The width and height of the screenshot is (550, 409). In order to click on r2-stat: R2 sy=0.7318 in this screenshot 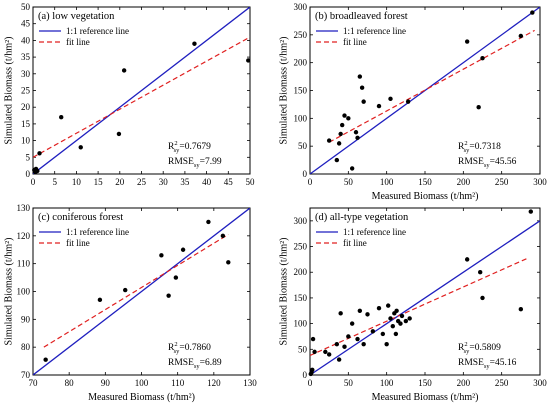, I will do `click(479, 147)`.